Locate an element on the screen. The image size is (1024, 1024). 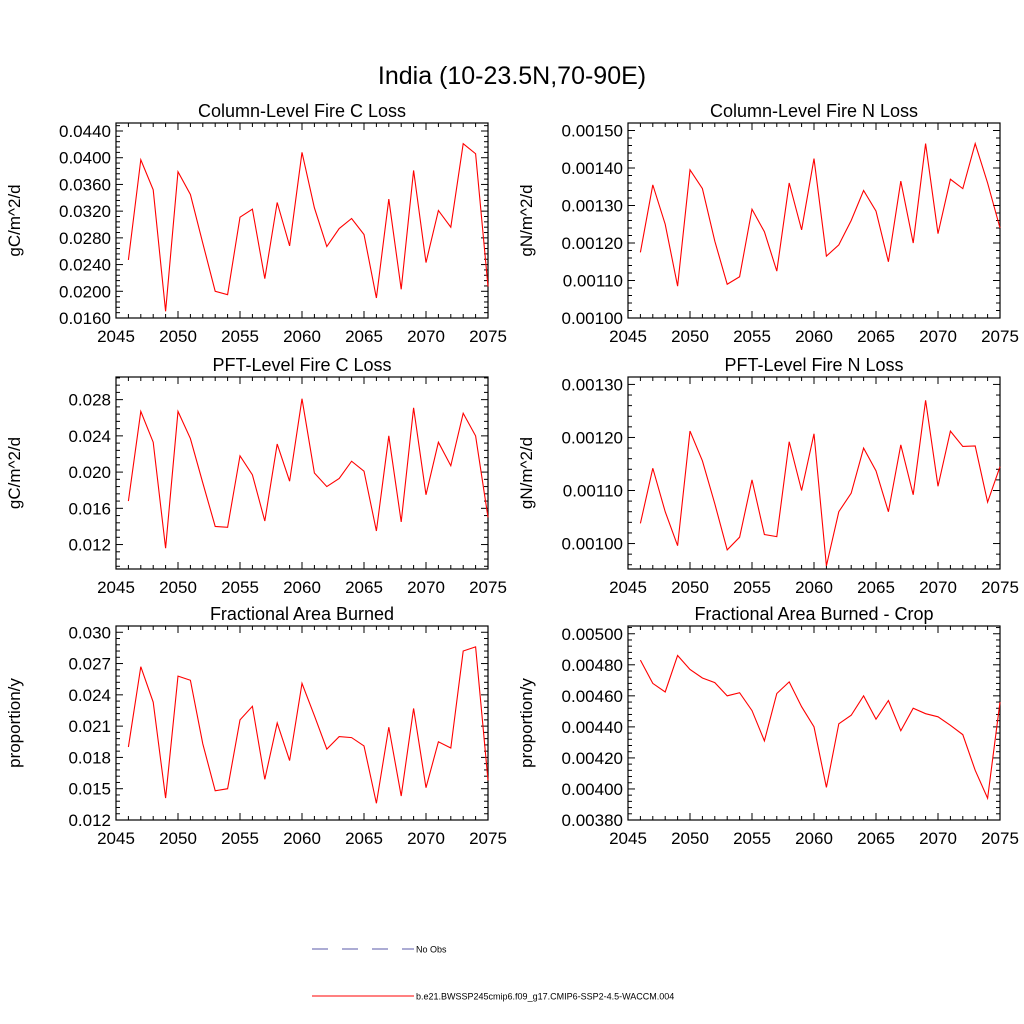
y-tick-label: 0.018 is located at coordinates (89, 757).